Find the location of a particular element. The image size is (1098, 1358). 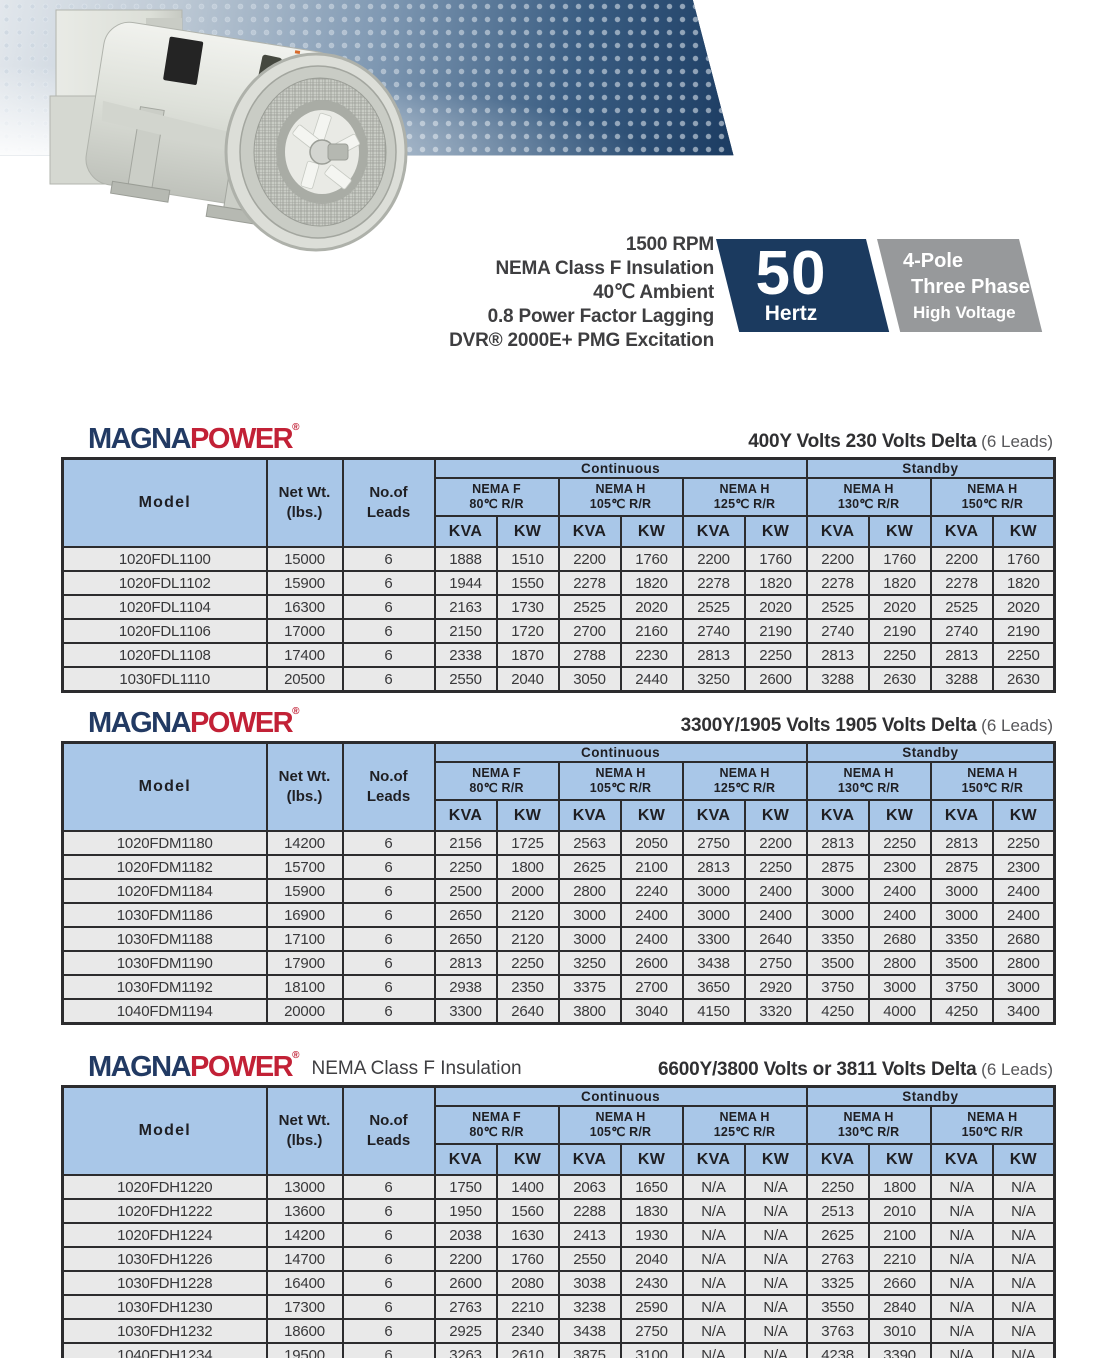

value-cell: 2875 is located at coordinates (837, 867).